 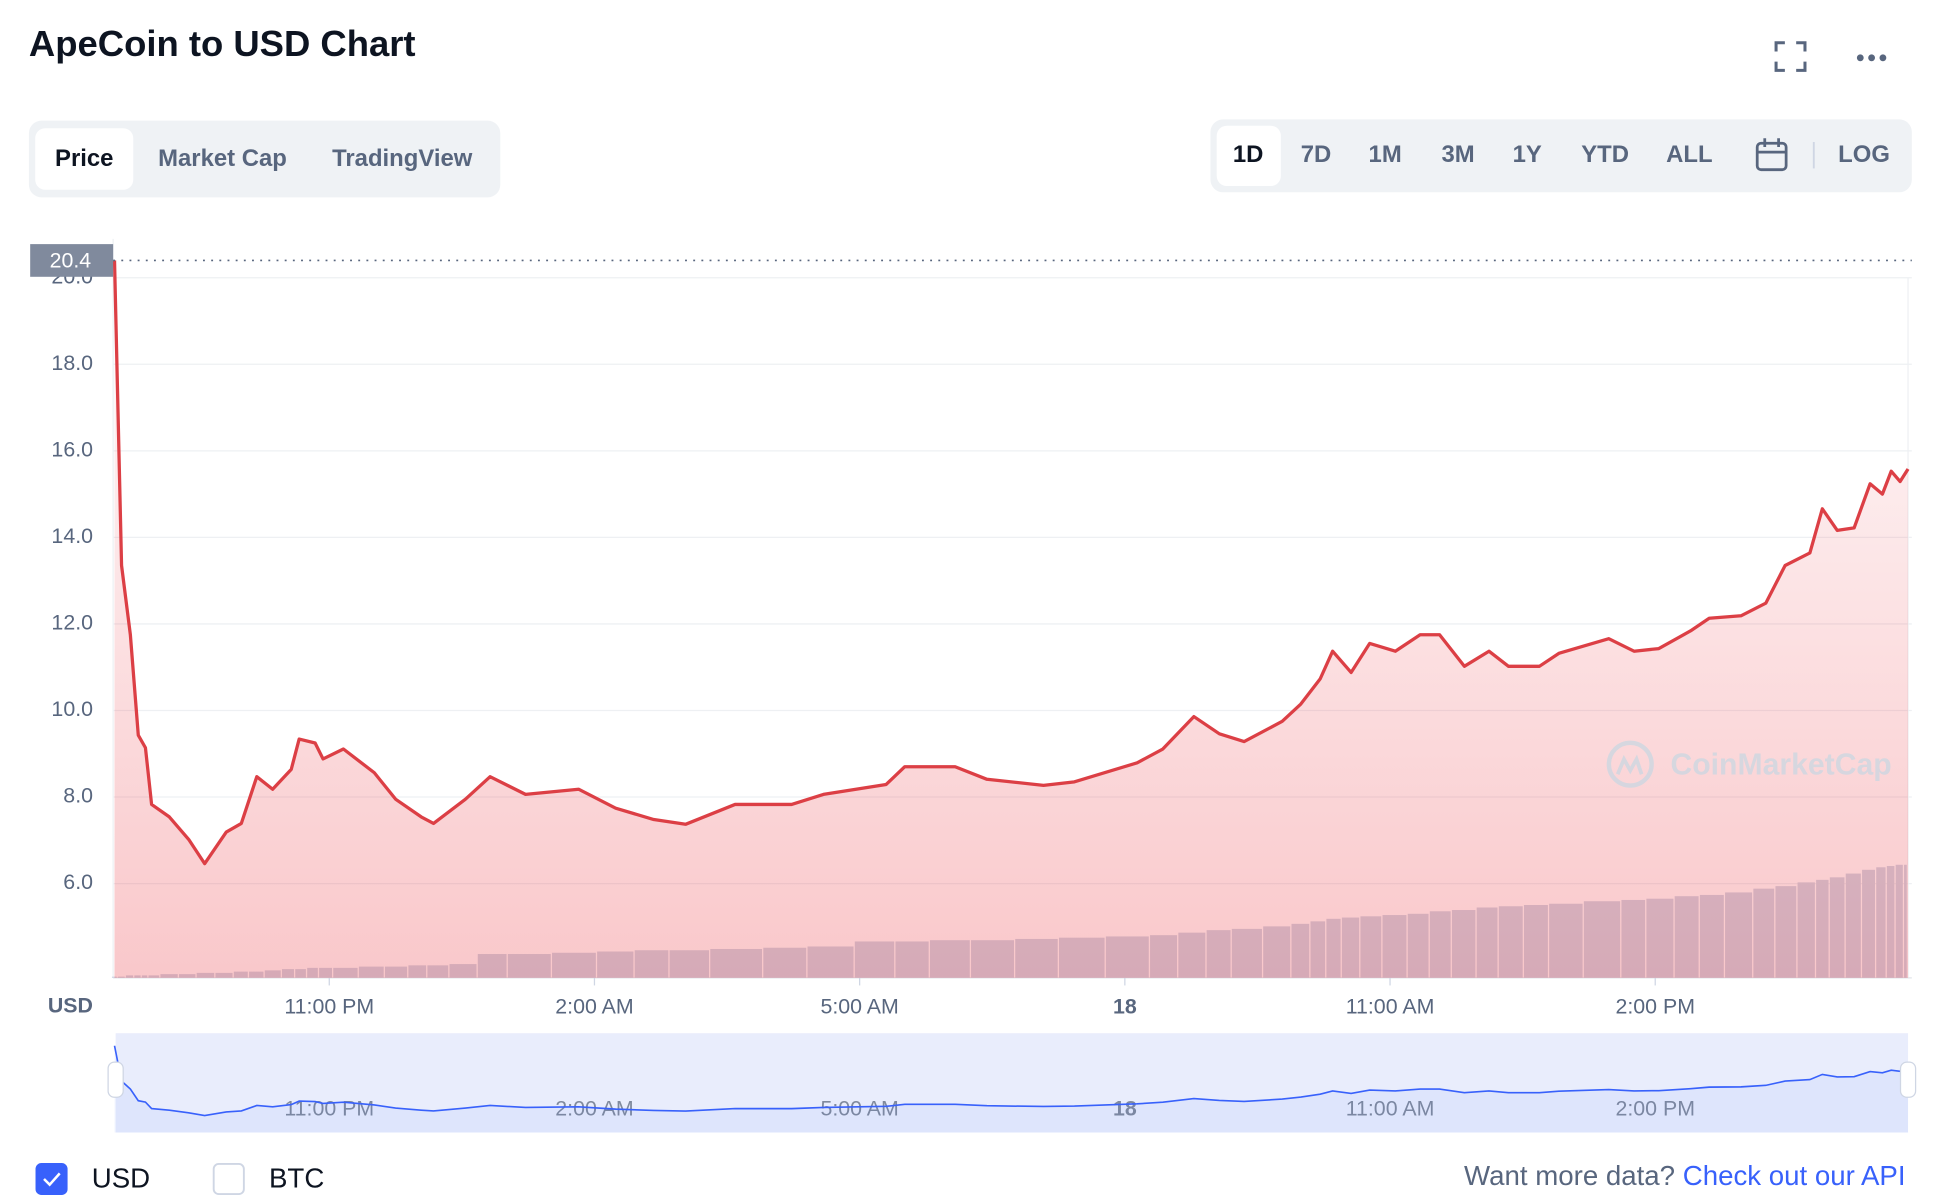 I want to click on checkbox-label: BTC, so click(x=296, y=1178).